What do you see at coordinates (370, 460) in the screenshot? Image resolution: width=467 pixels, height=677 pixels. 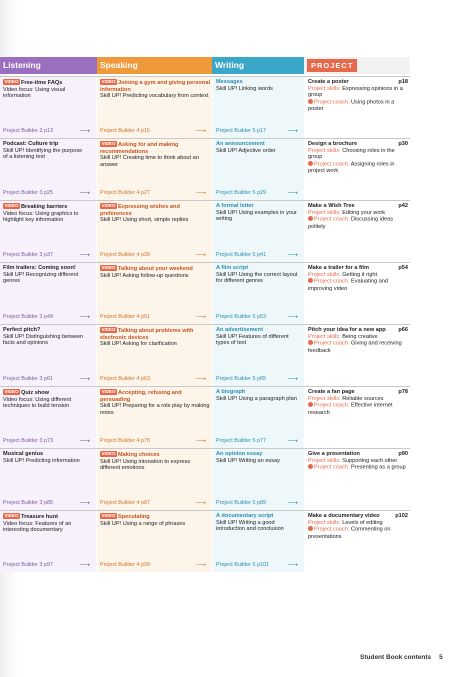 I see `project-skills-value: Supporting each other` at bounding box center [370, 460].